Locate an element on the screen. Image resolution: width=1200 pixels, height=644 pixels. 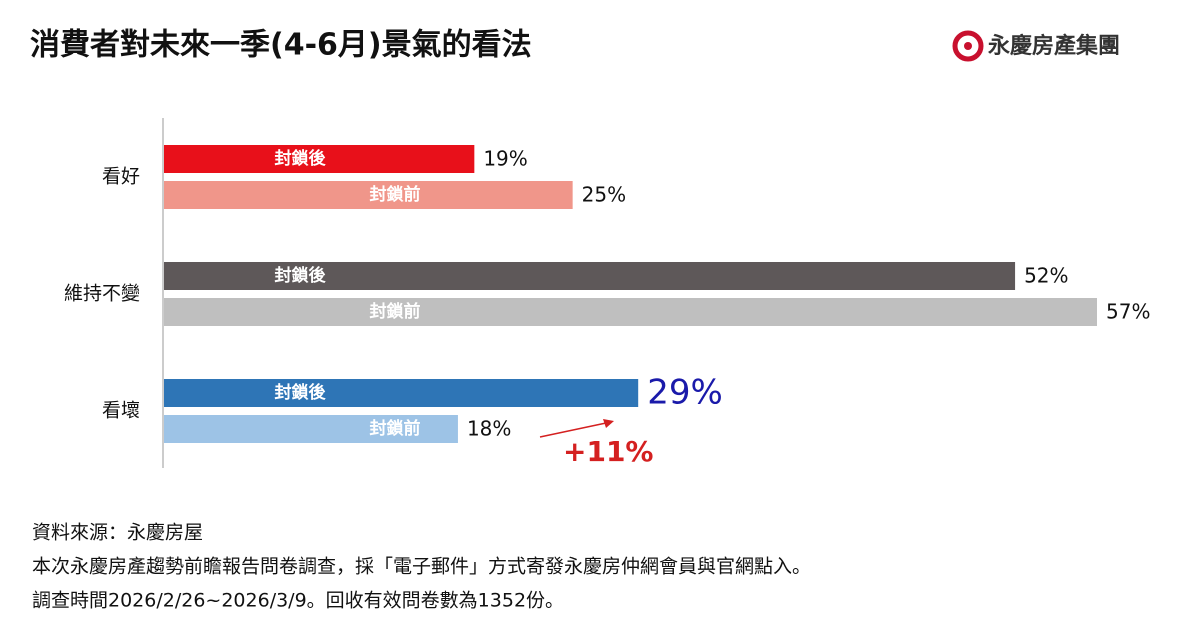
value-label: 18% is located at coordinates (489, 429).